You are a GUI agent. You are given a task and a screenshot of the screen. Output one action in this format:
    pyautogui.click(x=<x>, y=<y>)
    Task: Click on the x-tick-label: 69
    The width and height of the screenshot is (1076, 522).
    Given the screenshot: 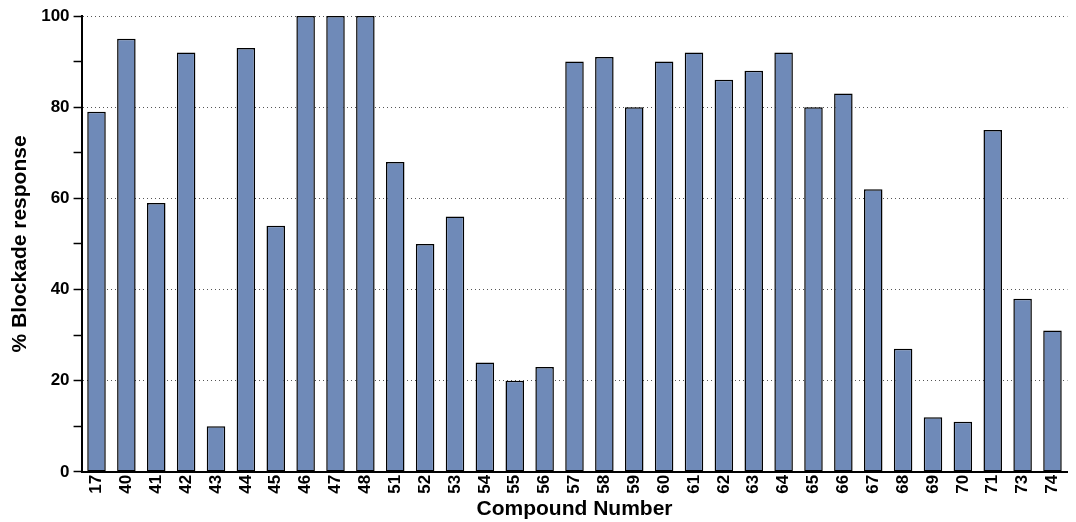 What is the action you would take?
    pyautogui.click(x=932, y=484)
    